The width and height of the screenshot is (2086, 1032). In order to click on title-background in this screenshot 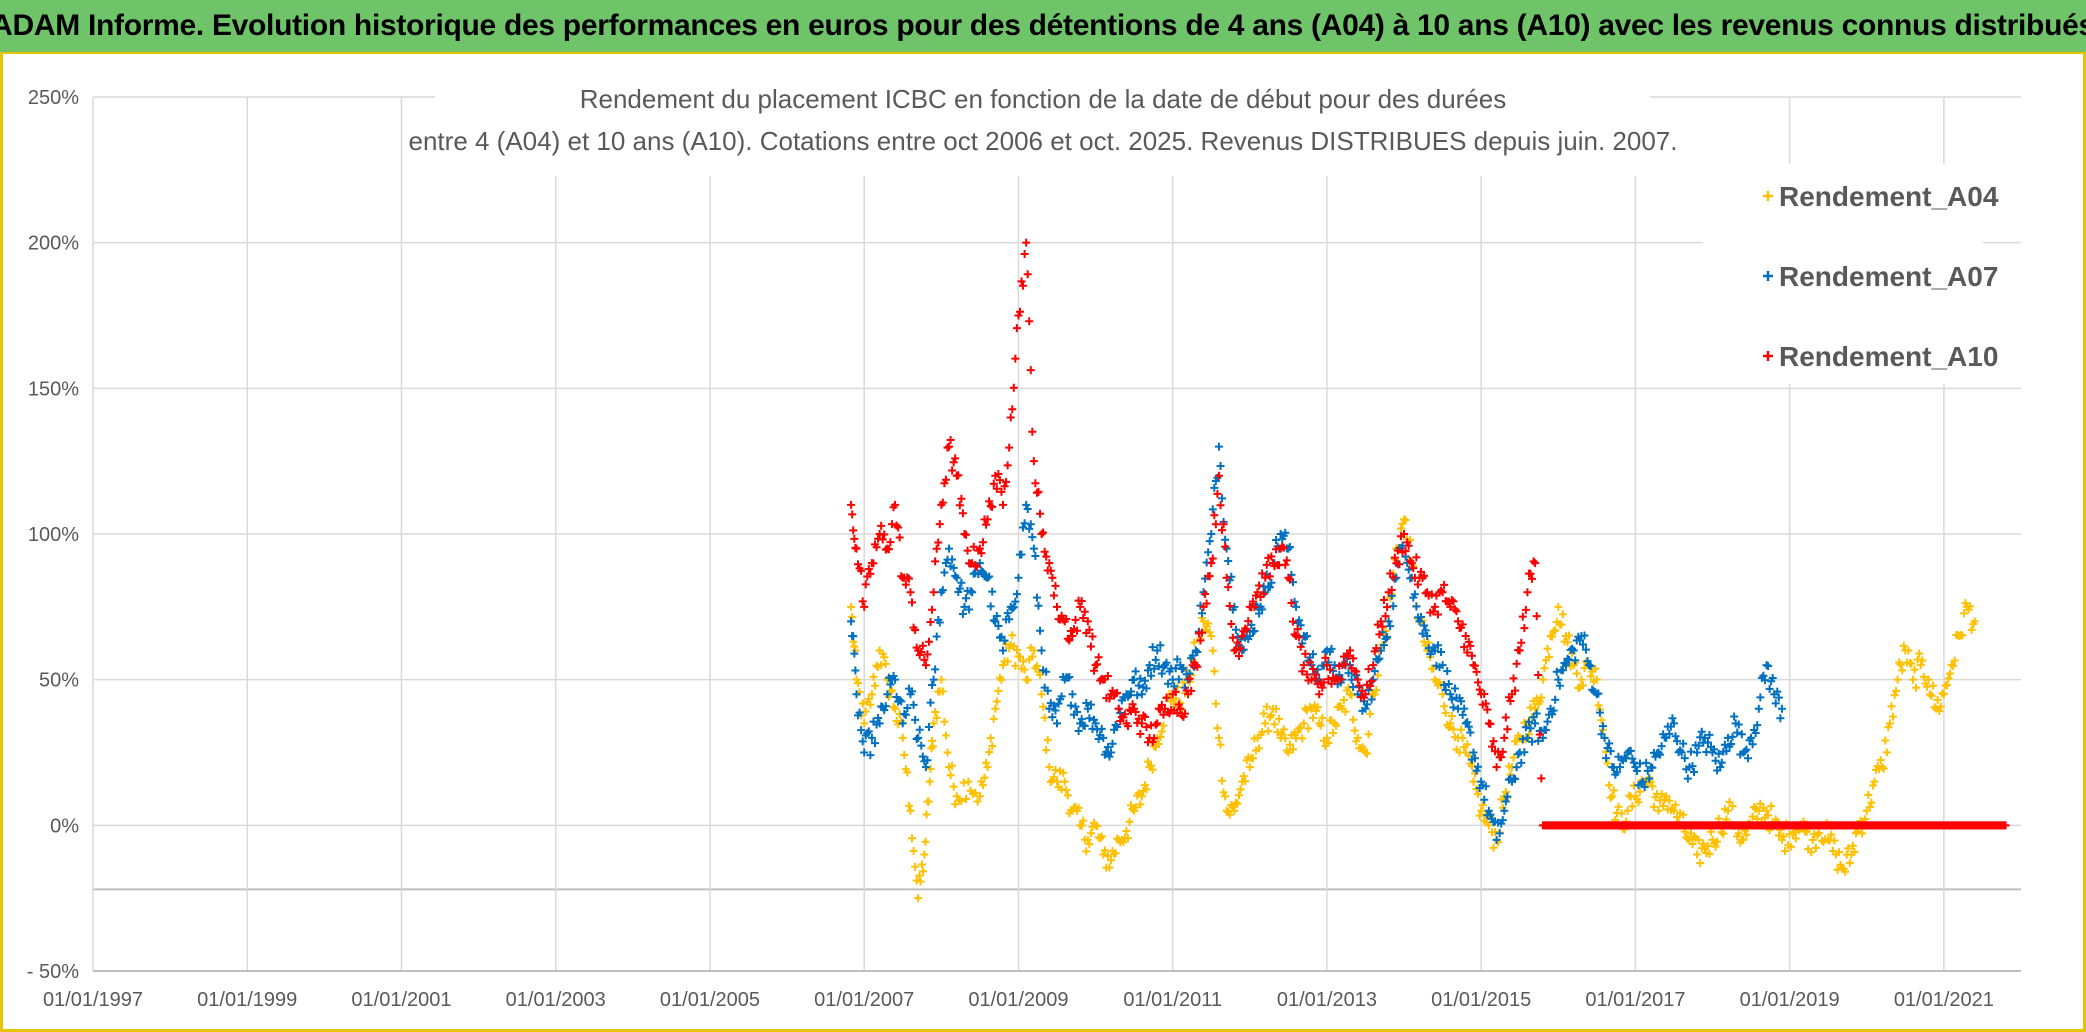, I will do `click(1042, 130)`.